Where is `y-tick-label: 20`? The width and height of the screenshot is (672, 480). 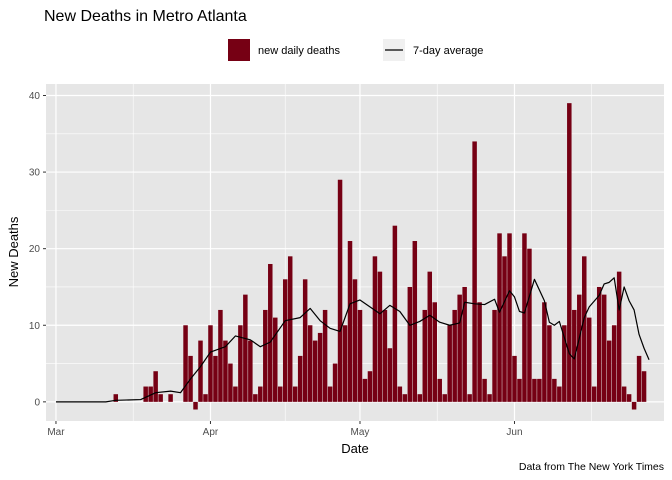
y-tick-label: 20 is located at coordinates (35, 249).